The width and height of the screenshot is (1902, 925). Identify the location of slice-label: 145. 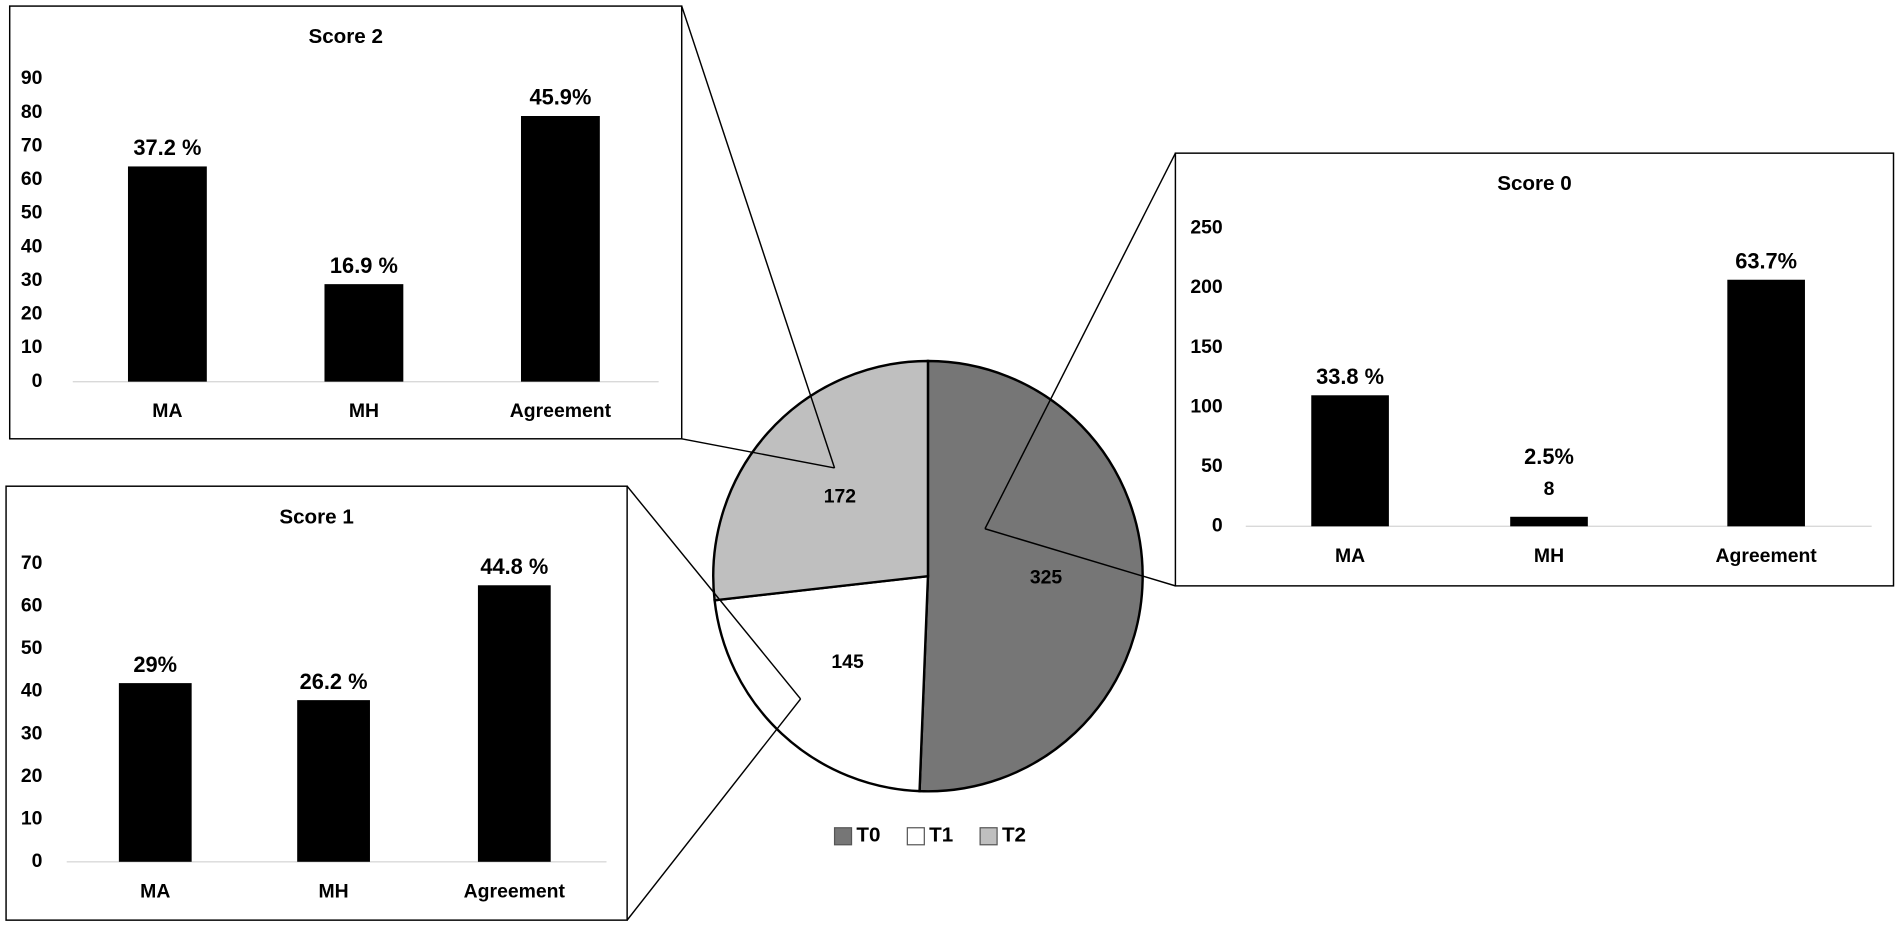
(847, 662).